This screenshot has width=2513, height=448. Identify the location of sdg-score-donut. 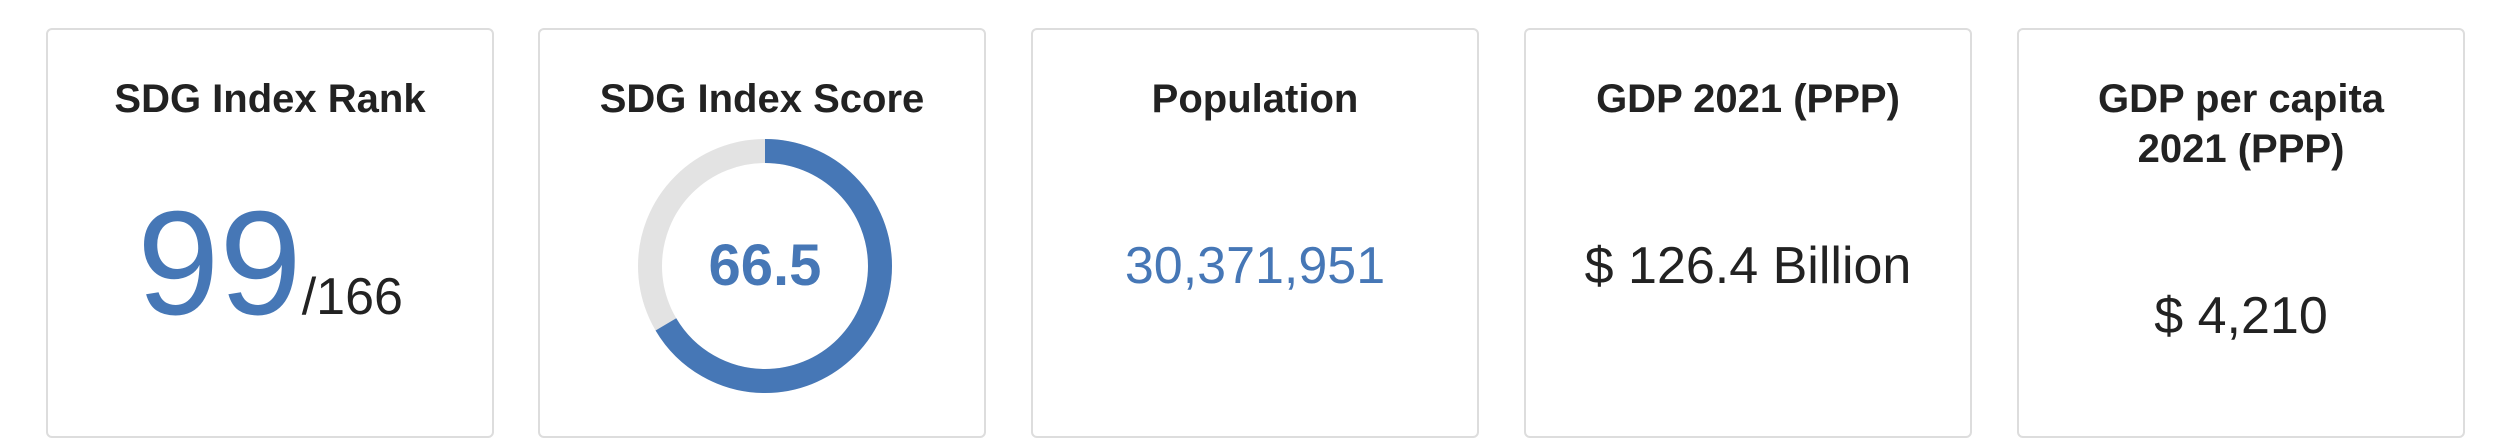
(765, 266).